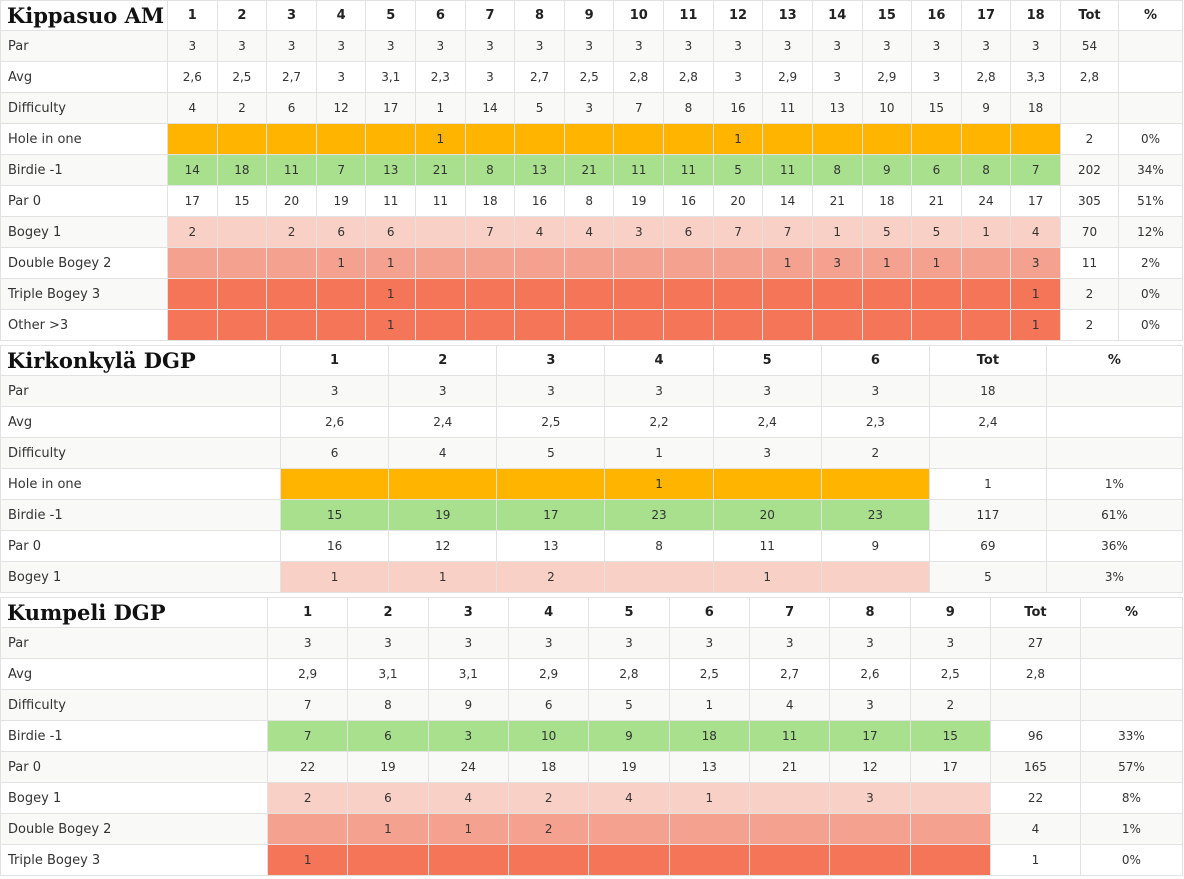  I want to click on score-cell: 6, so click(936, 170).